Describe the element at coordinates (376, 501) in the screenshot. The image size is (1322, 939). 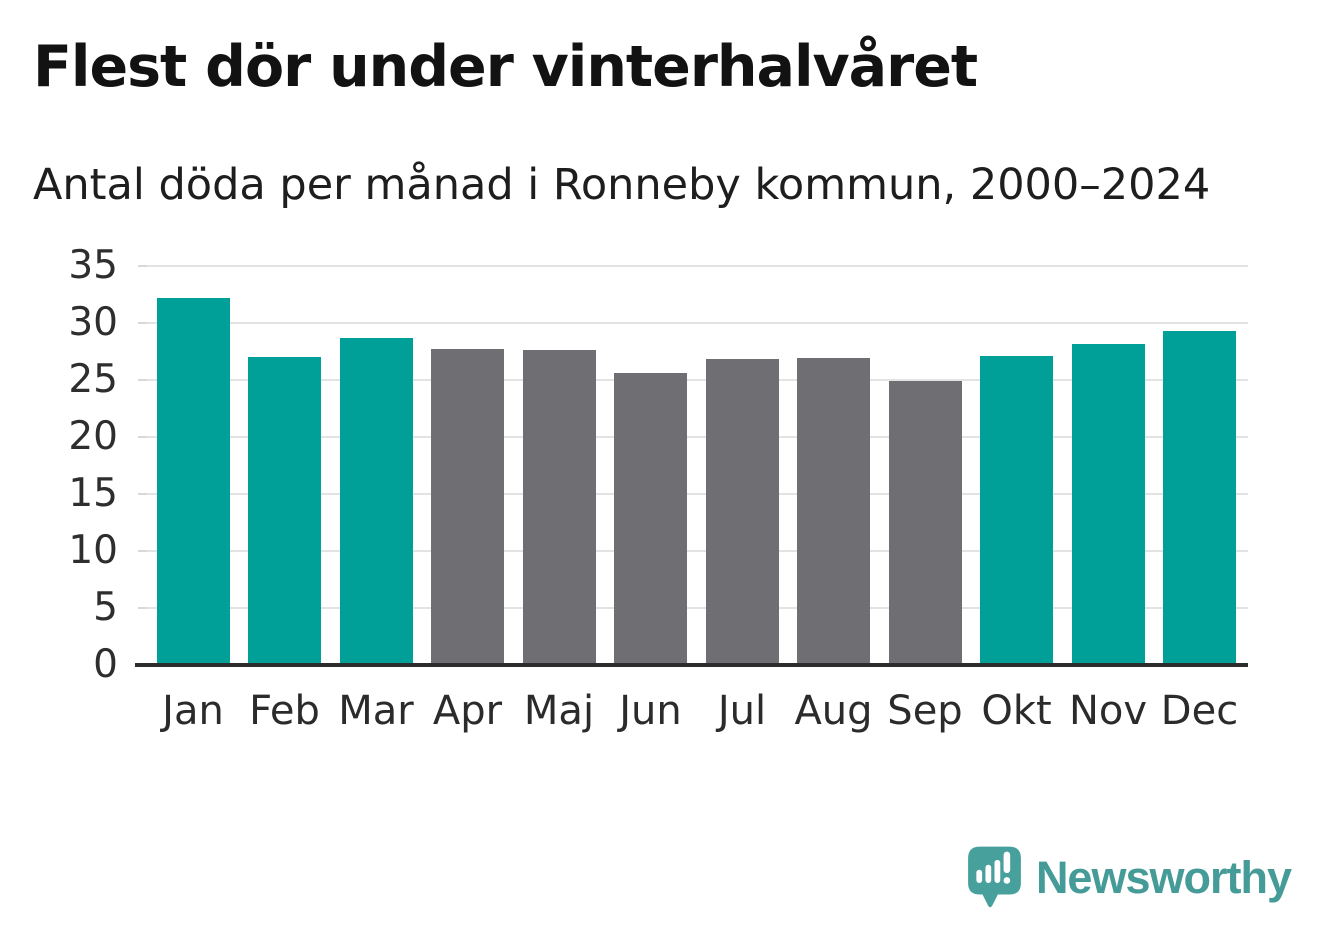
I see `bar-mar` at that location.